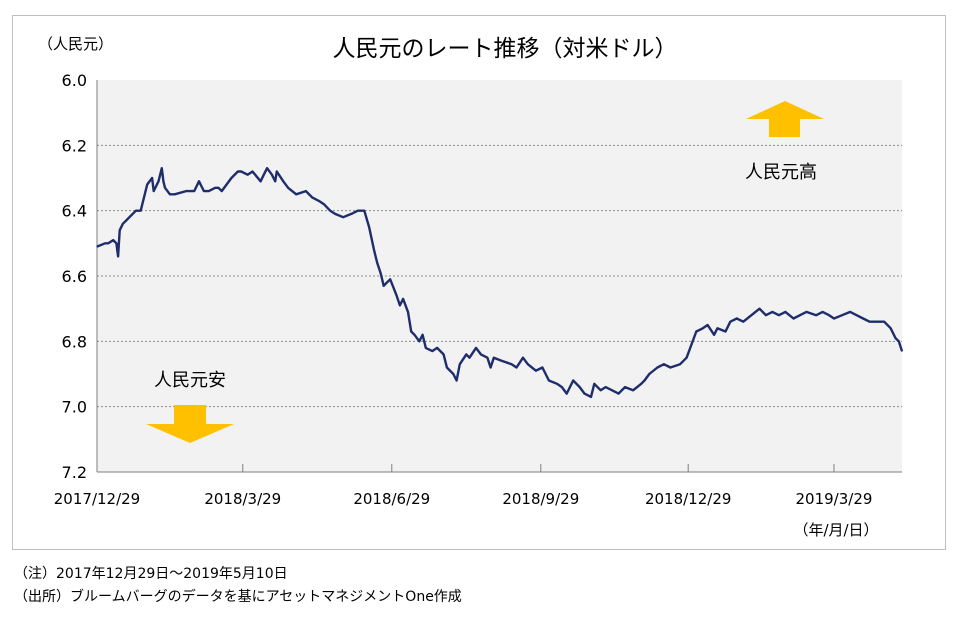 Image resolution: width=963 pixels, height=620 pixels. I want to click on y-tick-label: 6.8, so click(74, 341).